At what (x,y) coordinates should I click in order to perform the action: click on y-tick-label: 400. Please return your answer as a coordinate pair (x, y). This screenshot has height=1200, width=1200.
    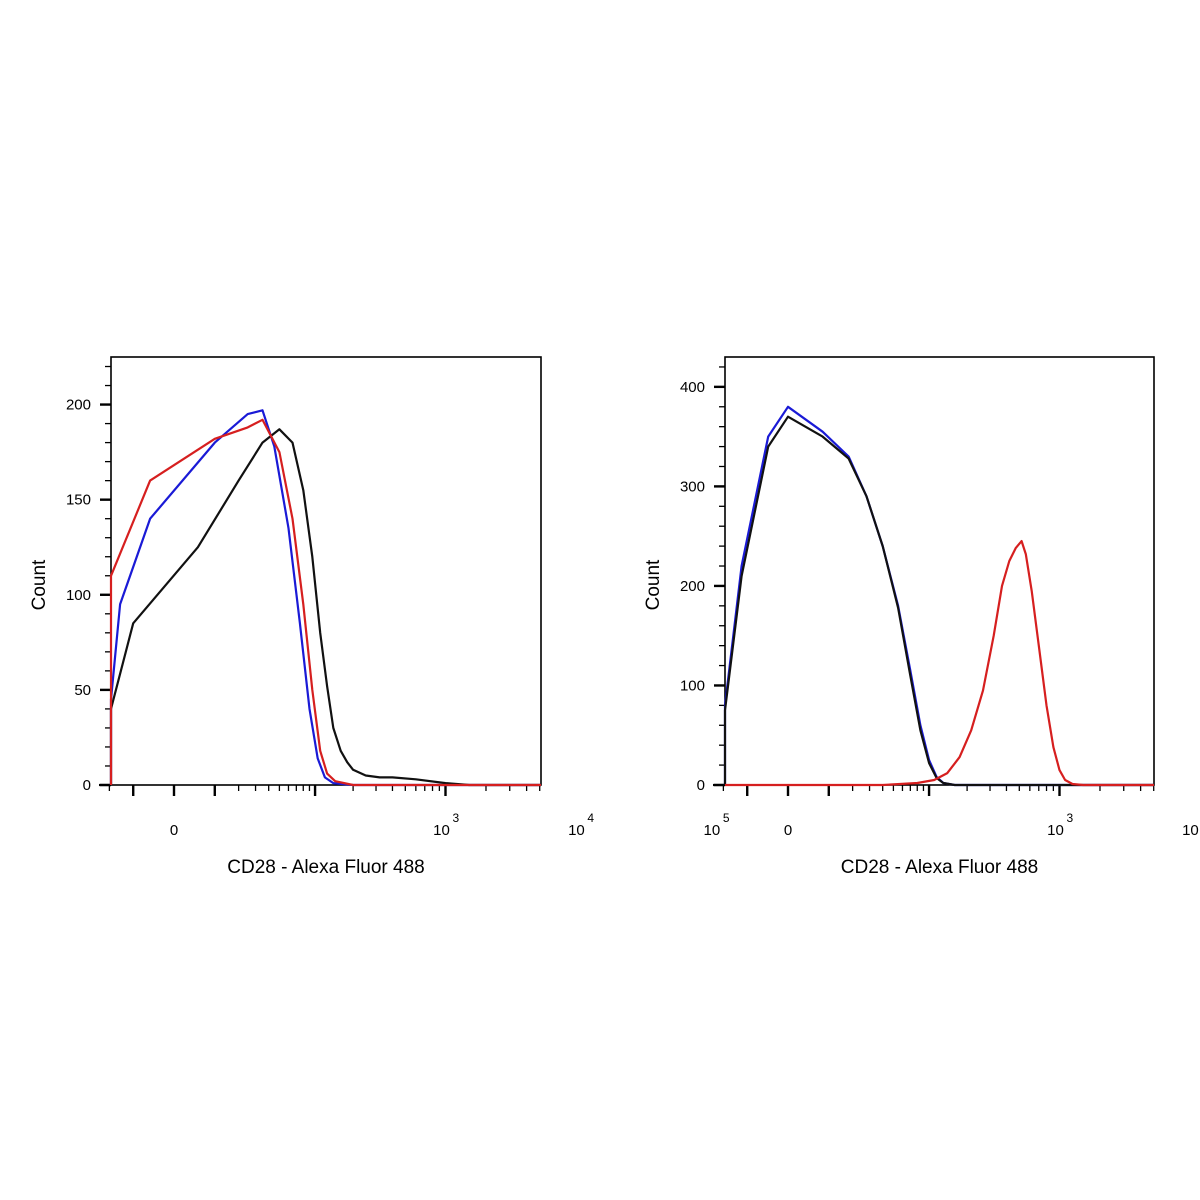
    Looking at the image, I should click on (692, 387).